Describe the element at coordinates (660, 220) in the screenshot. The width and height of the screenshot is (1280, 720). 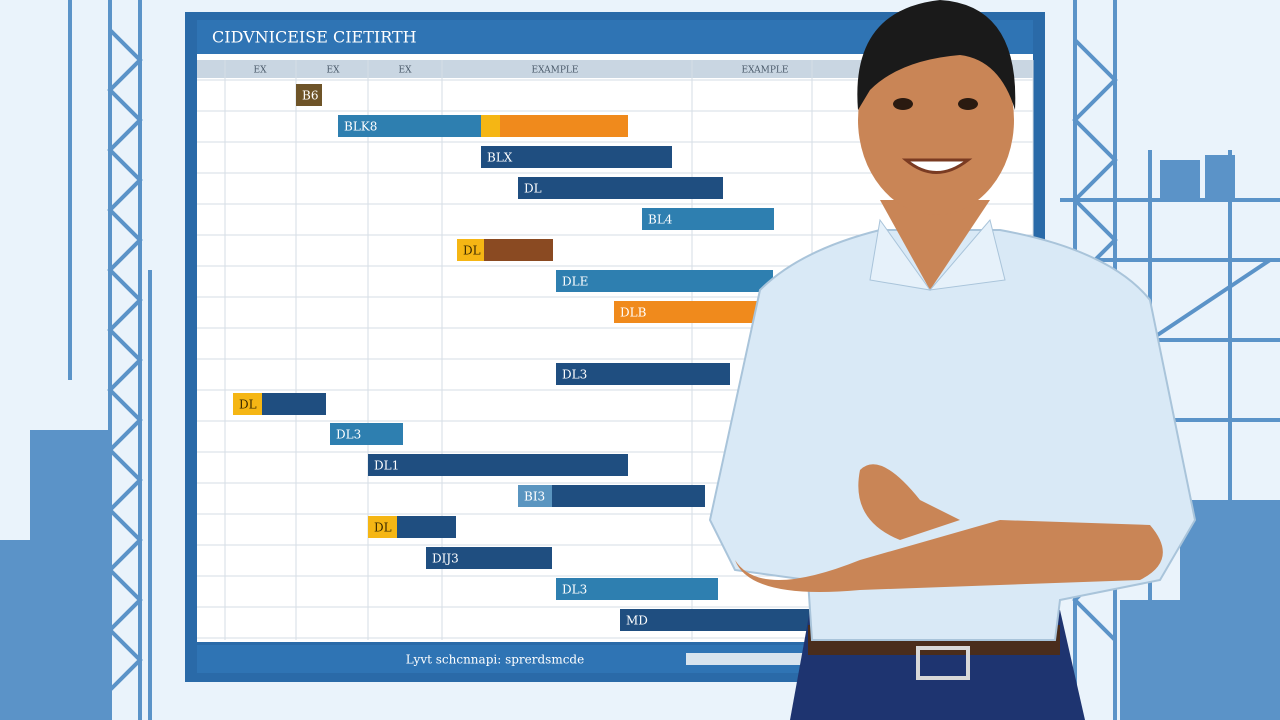
I see `task-label: BL4` at that location.